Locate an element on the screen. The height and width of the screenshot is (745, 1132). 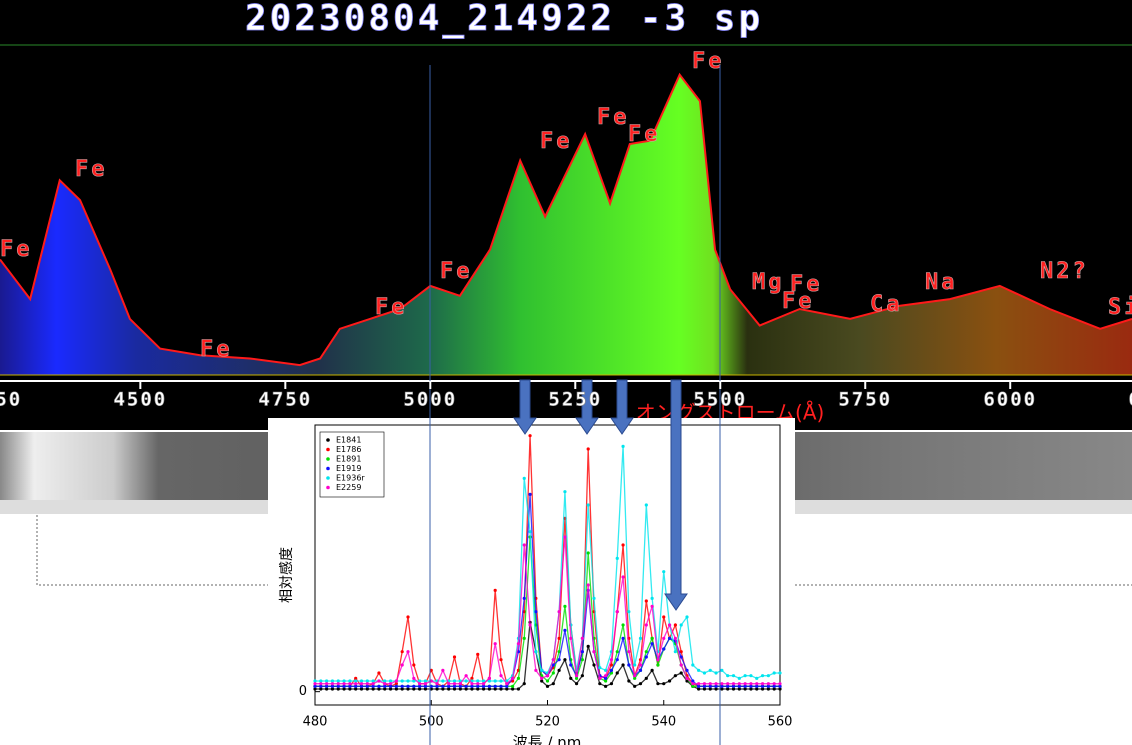
arrow is located at coordinates (525, 407).